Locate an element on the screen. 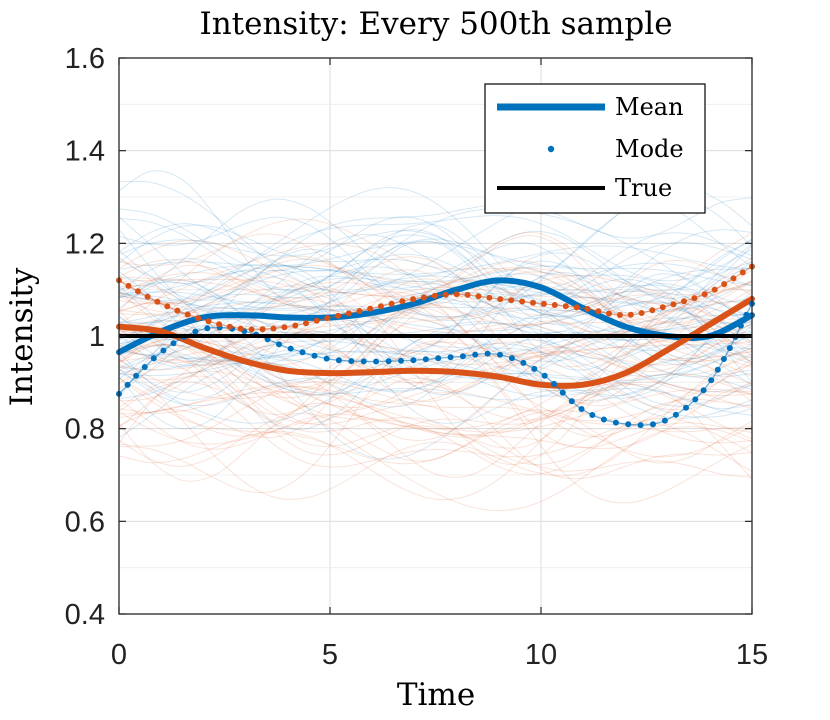  x-tick-label: 10 is located at coordinates (541, 655).